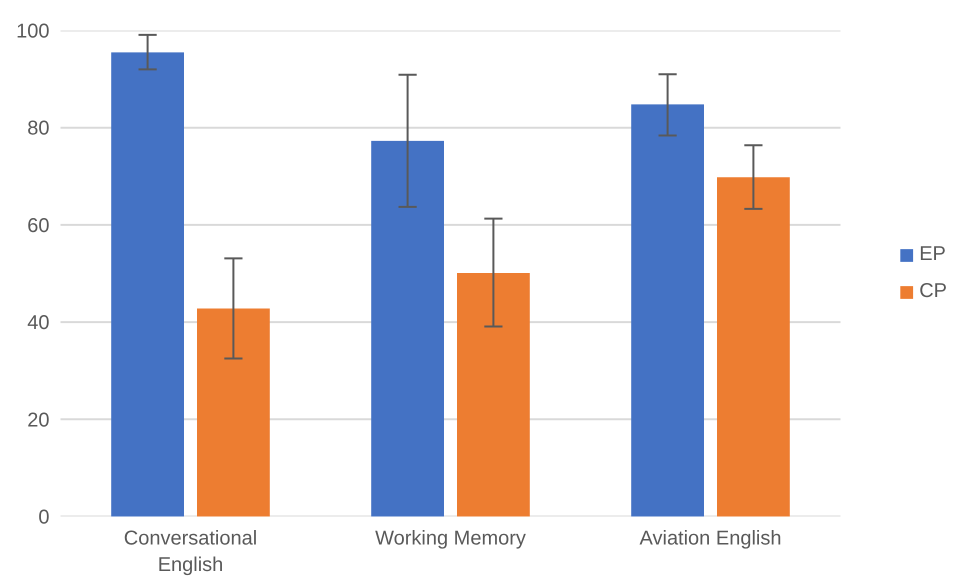  Describe the element at coordinates (44, 517) in the screenshot. I see `y-tick-label: 0` at that location.